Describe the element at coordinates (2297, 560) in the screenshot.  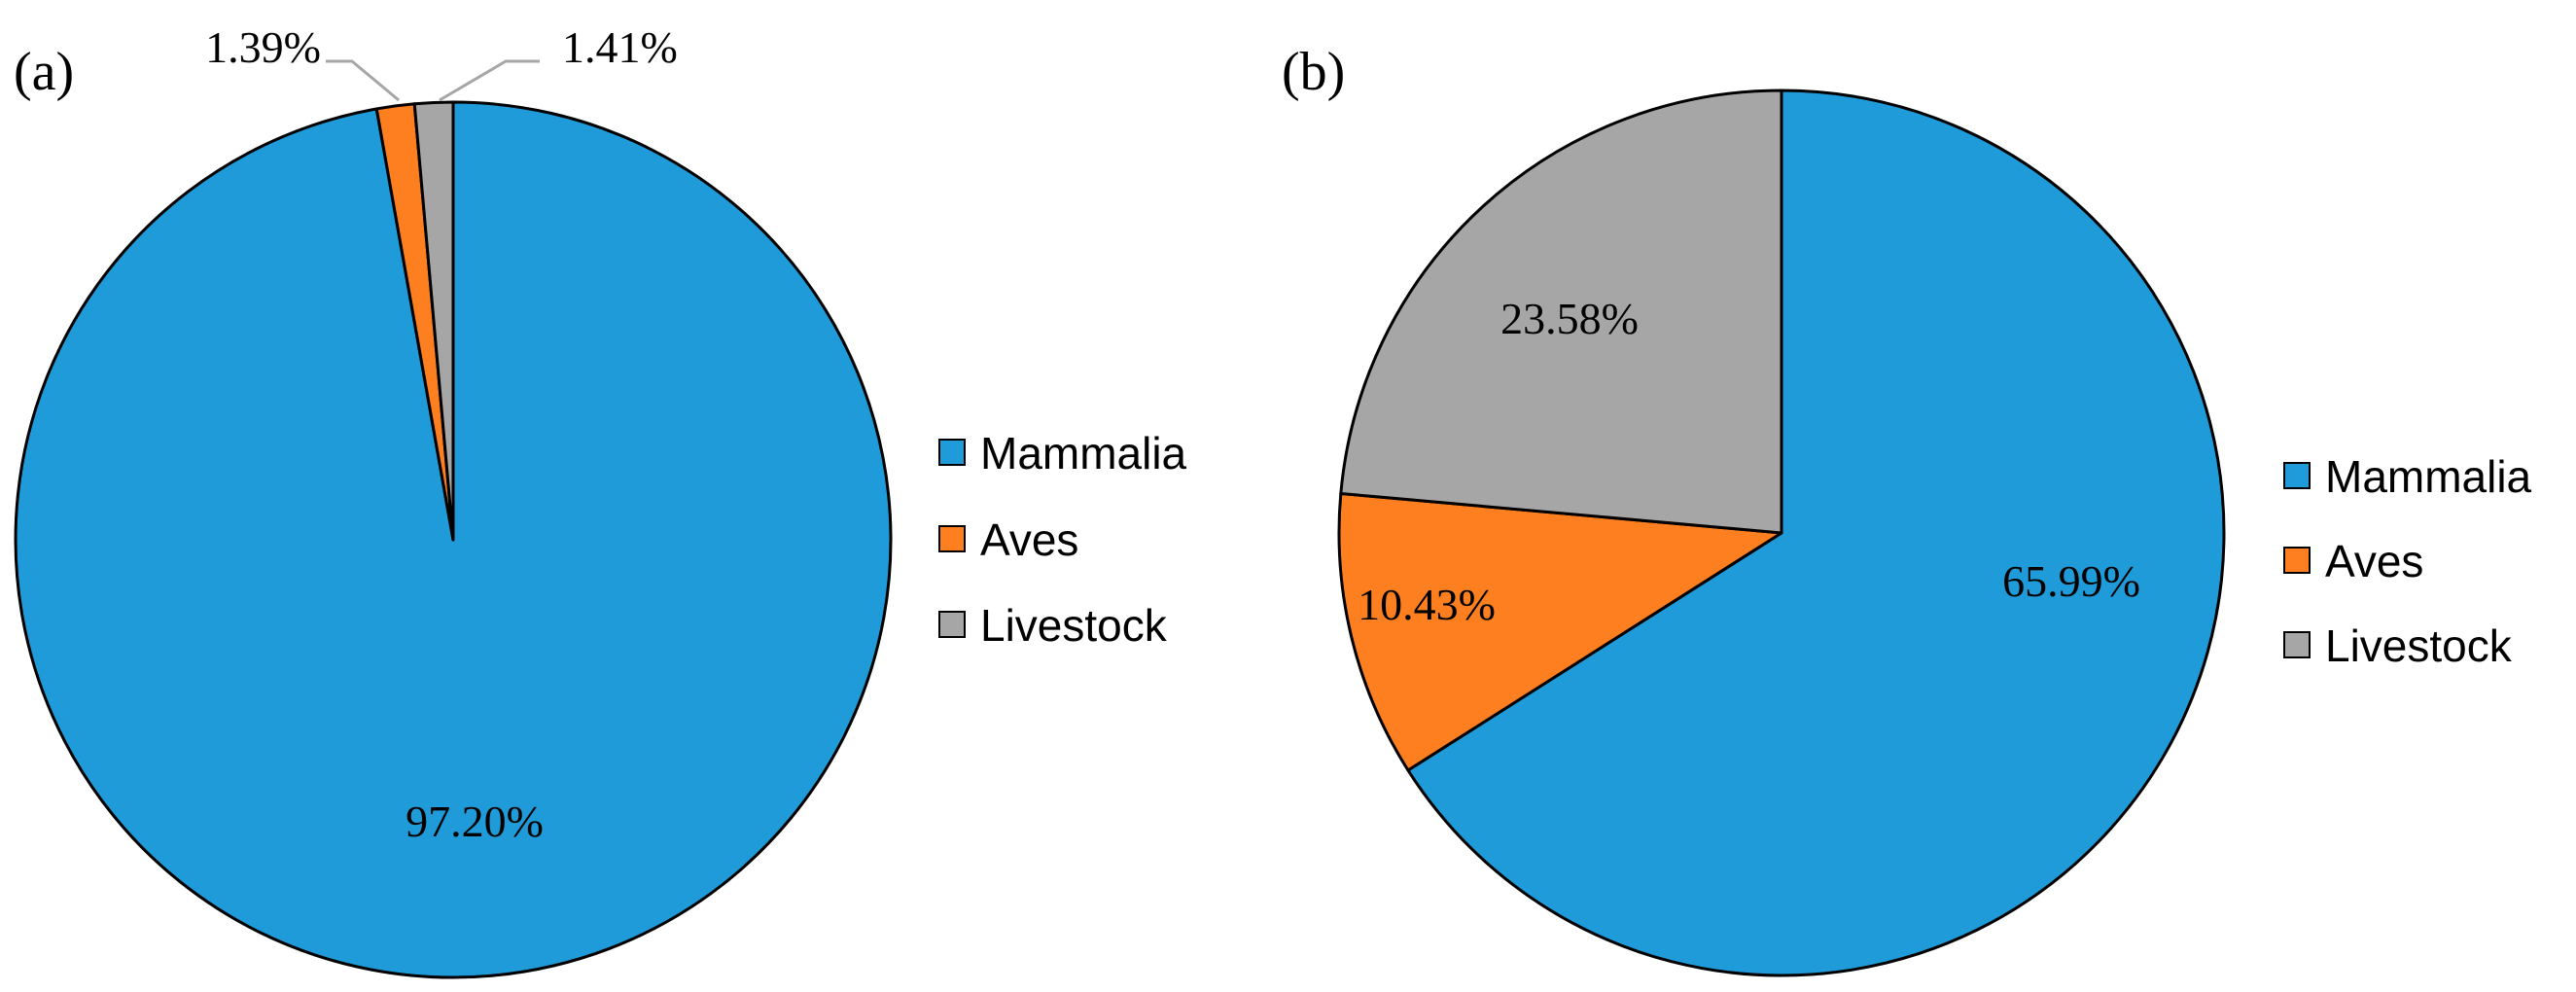
I see `legend-swatch-aves-b` at that location.